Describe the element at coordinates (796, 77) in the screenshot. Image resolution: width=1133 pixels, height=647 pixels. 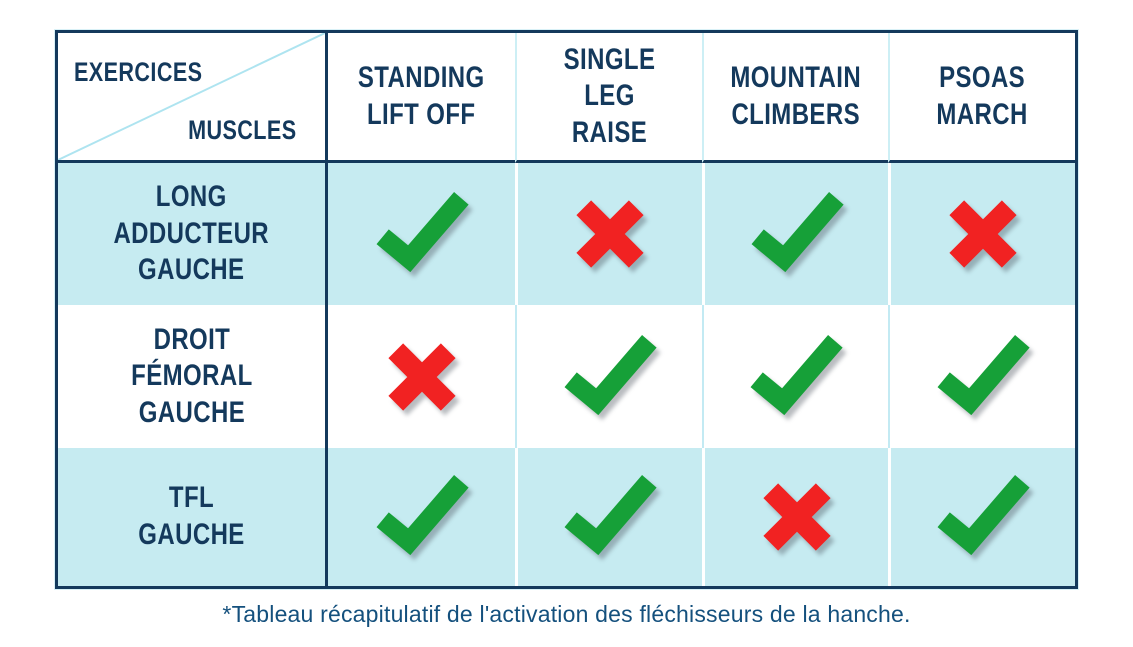
I see `column-header-line: MOUNTAIN` at that location.